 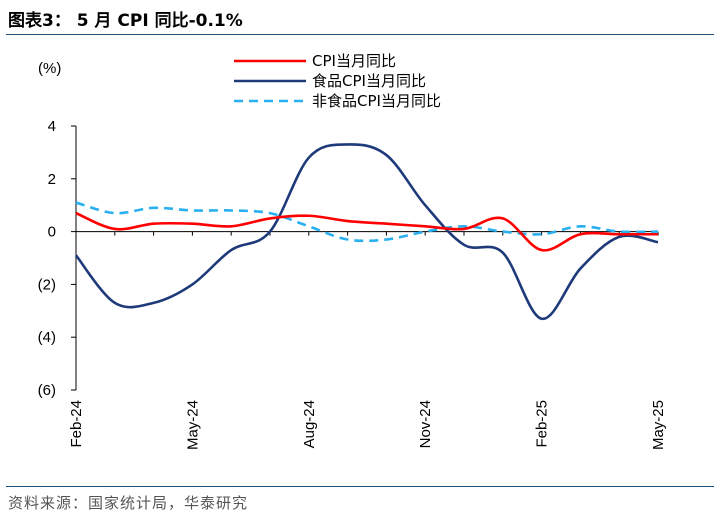 What do you see at coordinates (128, 503) in the screenshot?
I see `source-note: 资料来源：国家统计局，华泰研究` at bounding box center [128, 503].